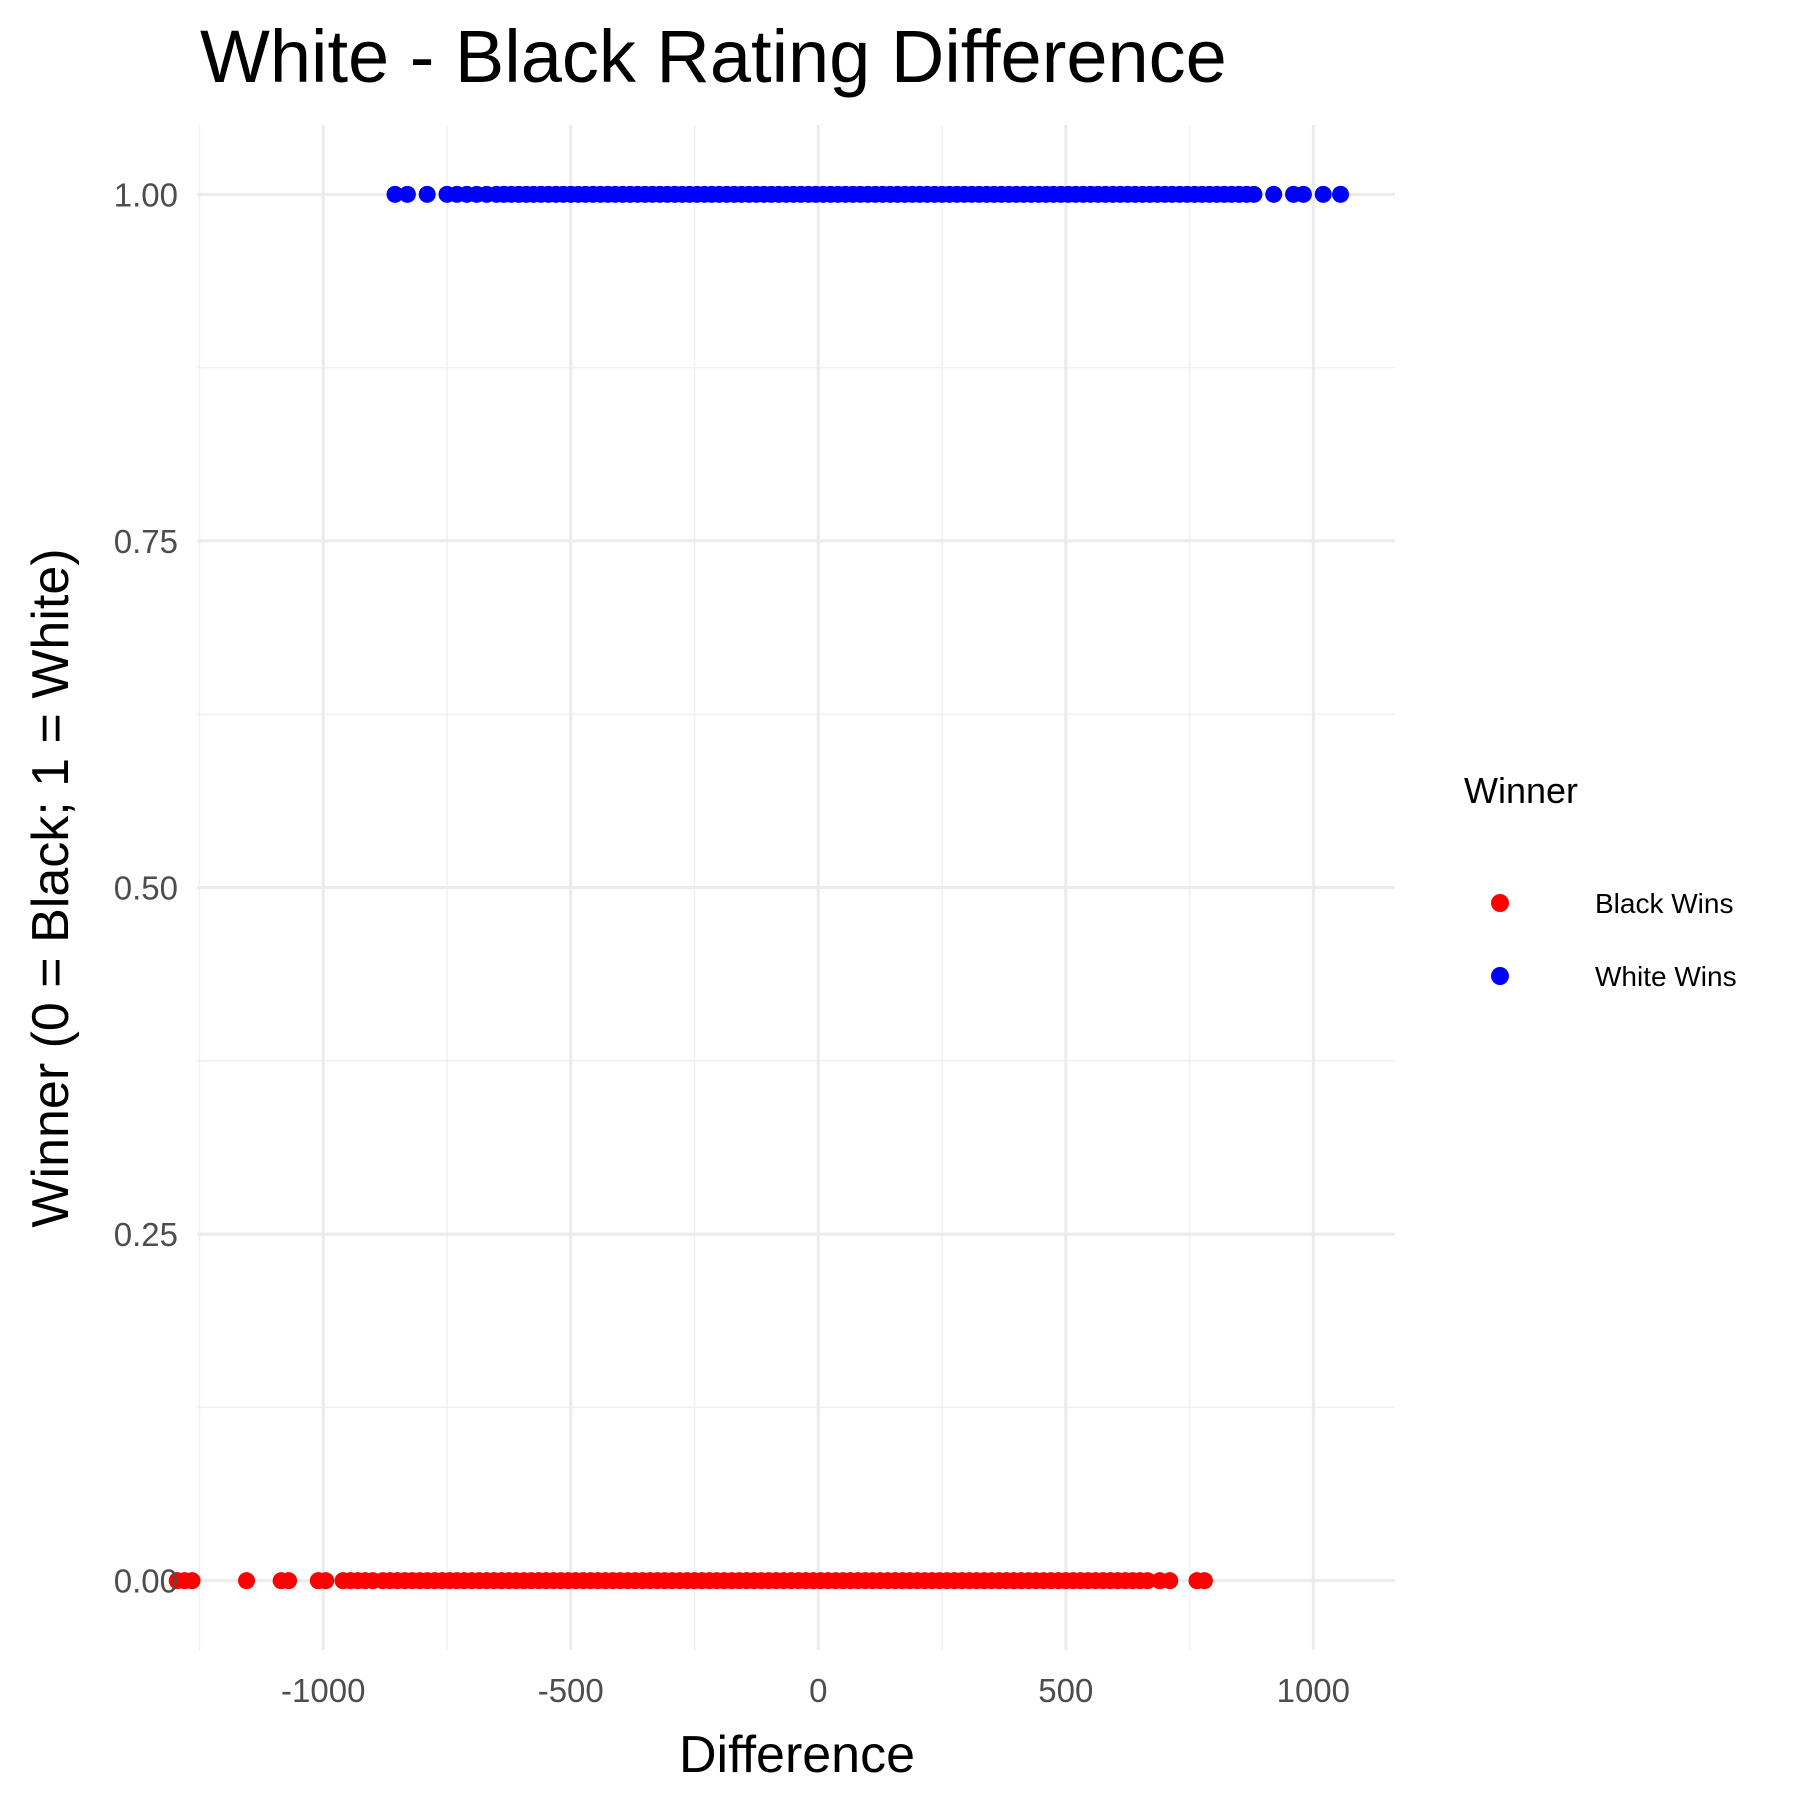 This screenshot has width=1800, height=1800. I want to click on legend-marker-white-wins, so click(1500, 976).